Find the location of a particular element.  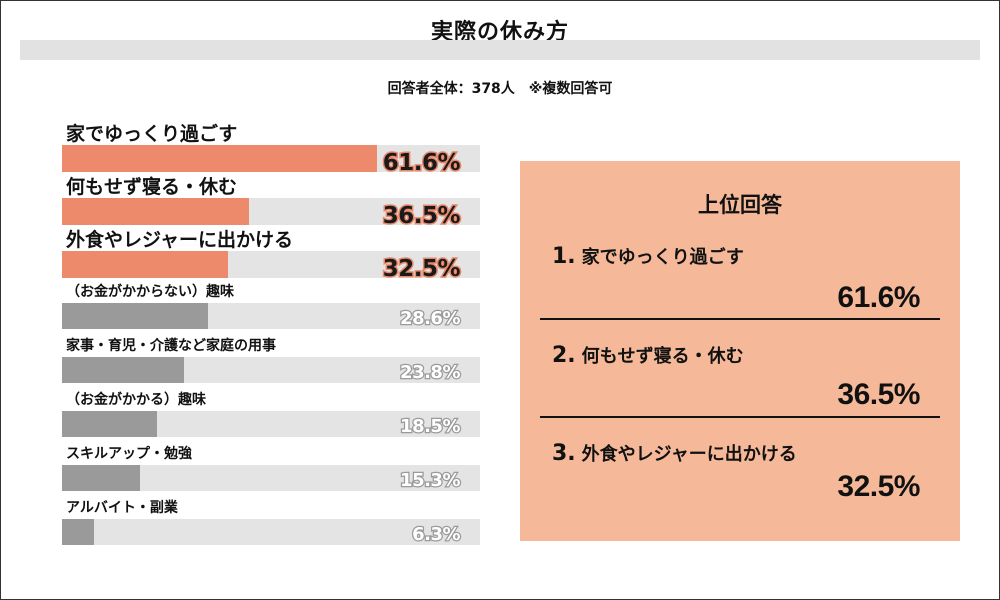

bar-8-value-label: 6.3% is located at coordinates (436, 534).